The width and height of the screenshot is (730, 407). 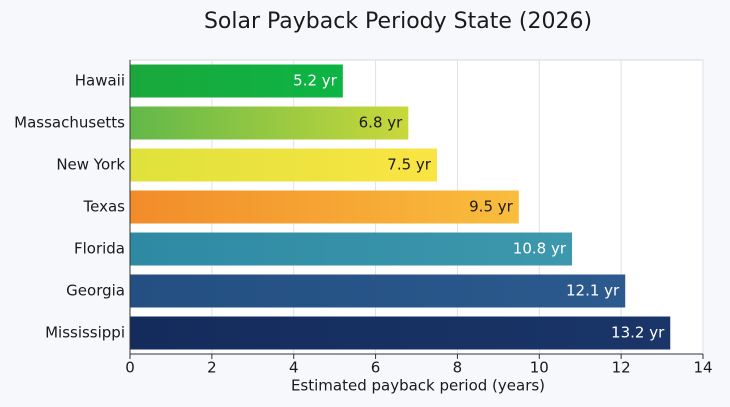 What do you see at coordinates (212, 368) in the screenshot?
I see `x-tick-label: 2` at bounding box center [212, 368].